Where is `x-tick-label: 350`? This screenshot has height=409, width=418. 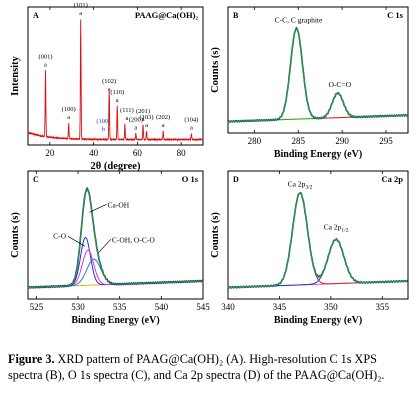
x-tick-label: 350 is located at coordinates (331, 307).